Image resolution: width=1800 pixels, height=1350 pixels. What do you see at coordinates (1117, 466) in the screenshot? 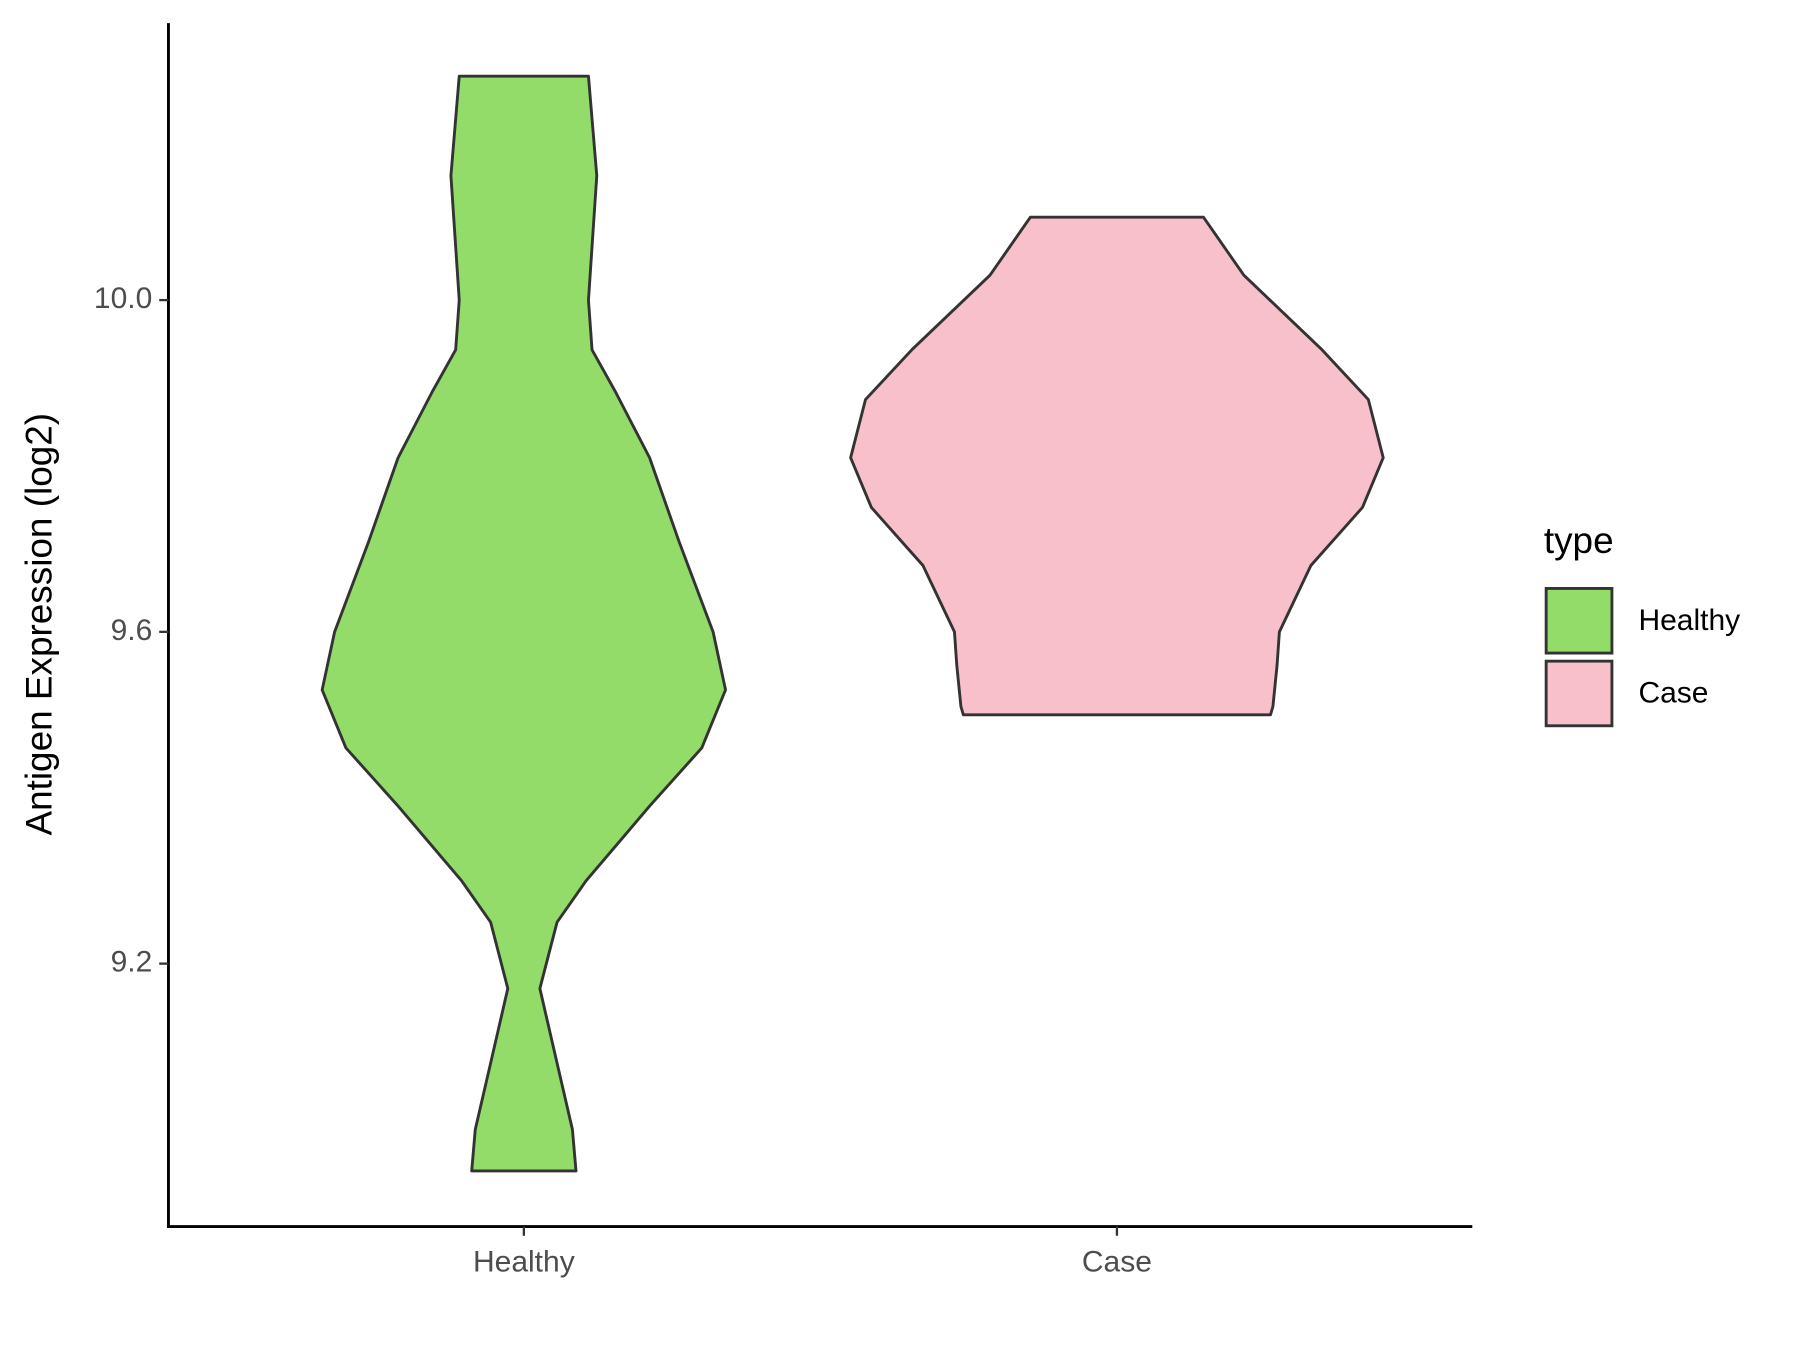
I see `violin` at bounding box center [1117, 466].